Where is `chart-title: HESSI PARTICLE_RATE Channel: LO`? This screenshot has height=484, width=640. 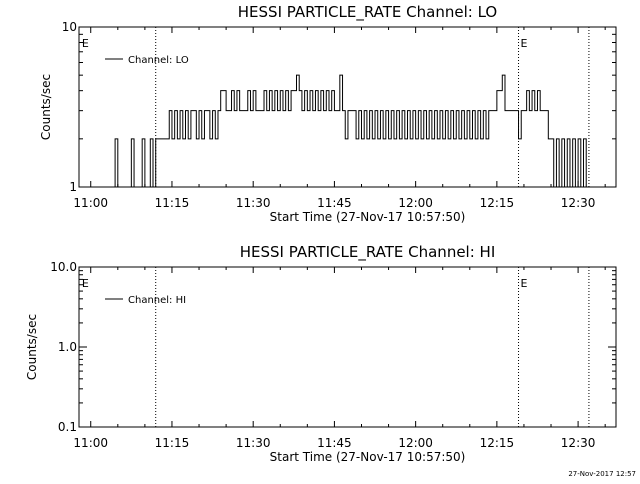
chart-title: HESSI PARTICLE_RATE Channel: LO is located at coordinates (367, 12).